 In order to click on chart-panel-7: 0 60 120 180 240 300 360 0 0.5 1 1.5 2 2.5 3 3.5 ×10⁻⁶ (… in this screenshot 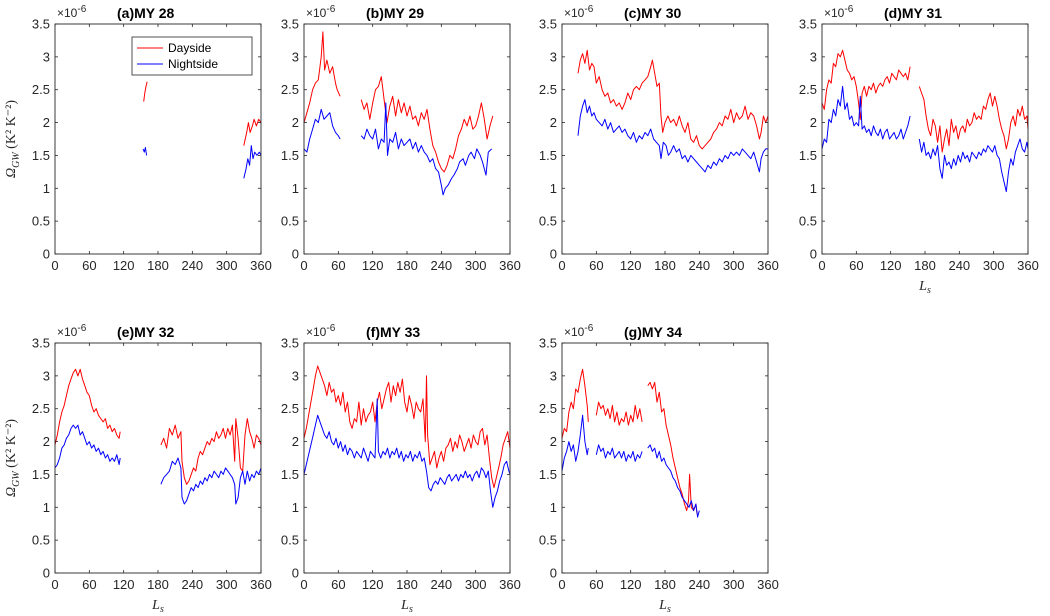, I will do `click(659, 469)`.